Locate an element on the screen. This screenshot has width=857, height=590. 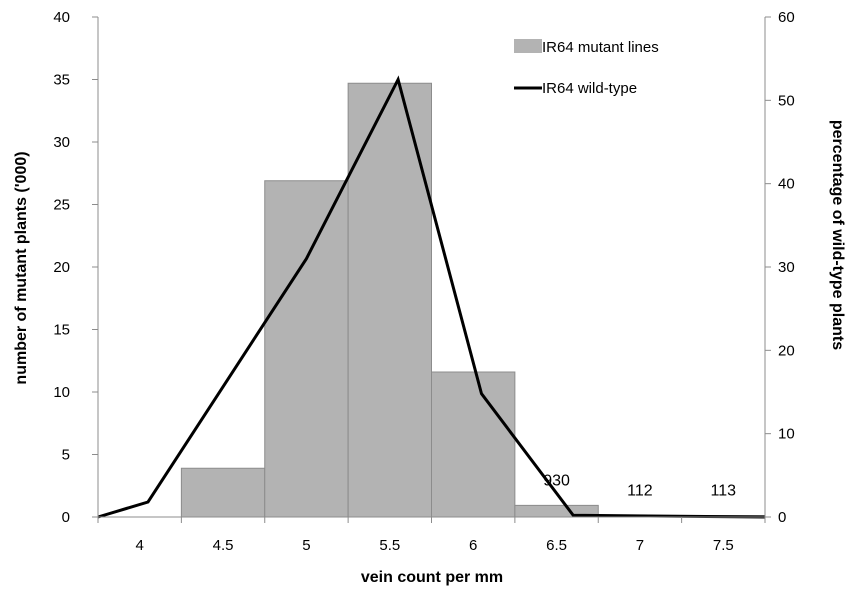
x-tick-label: 5 is located at coordinates (306, 545).